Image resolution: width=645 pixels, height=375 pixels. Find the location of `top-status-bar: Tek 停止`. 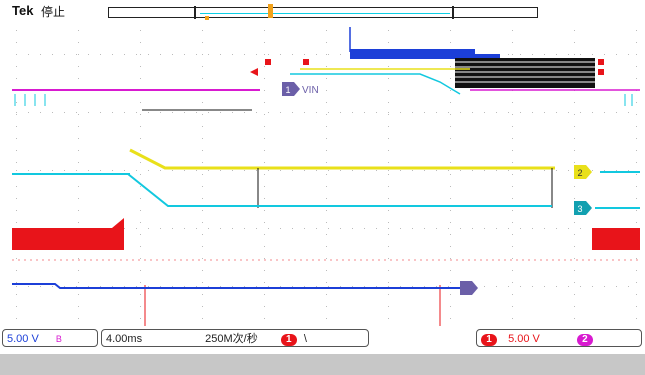

top-status-bar: Tek 停止 is located at coordinates (322, 11).